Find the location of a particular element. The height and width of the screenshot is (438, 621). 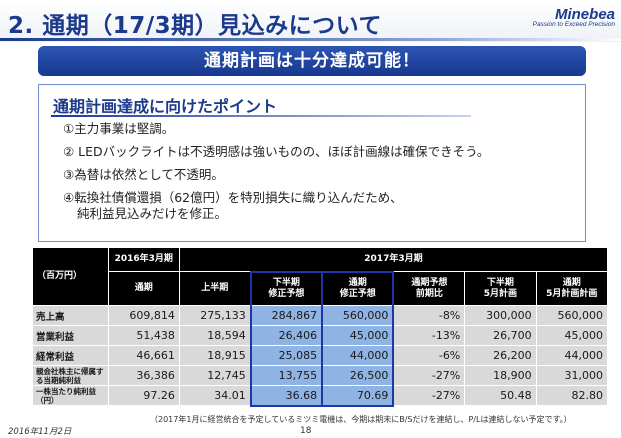

title-divider is located at coordinates (310, 39).